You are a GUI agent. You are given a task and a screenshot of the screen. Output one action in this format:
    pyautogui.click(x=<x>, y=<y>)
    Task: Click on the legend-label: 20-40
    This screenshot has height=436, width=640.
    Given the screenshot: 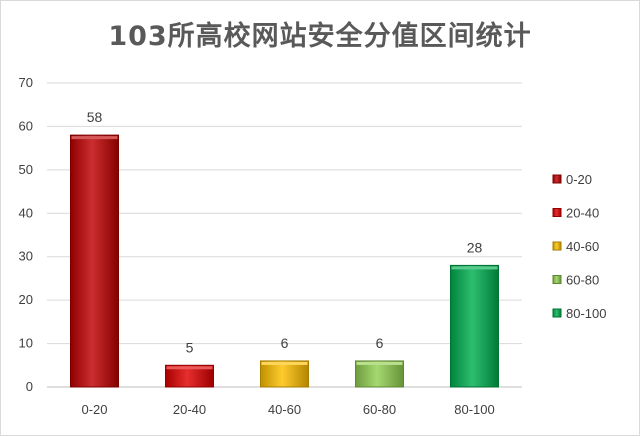 What is the action you would take?
    pyautogui.click(x=582, y=213)
    